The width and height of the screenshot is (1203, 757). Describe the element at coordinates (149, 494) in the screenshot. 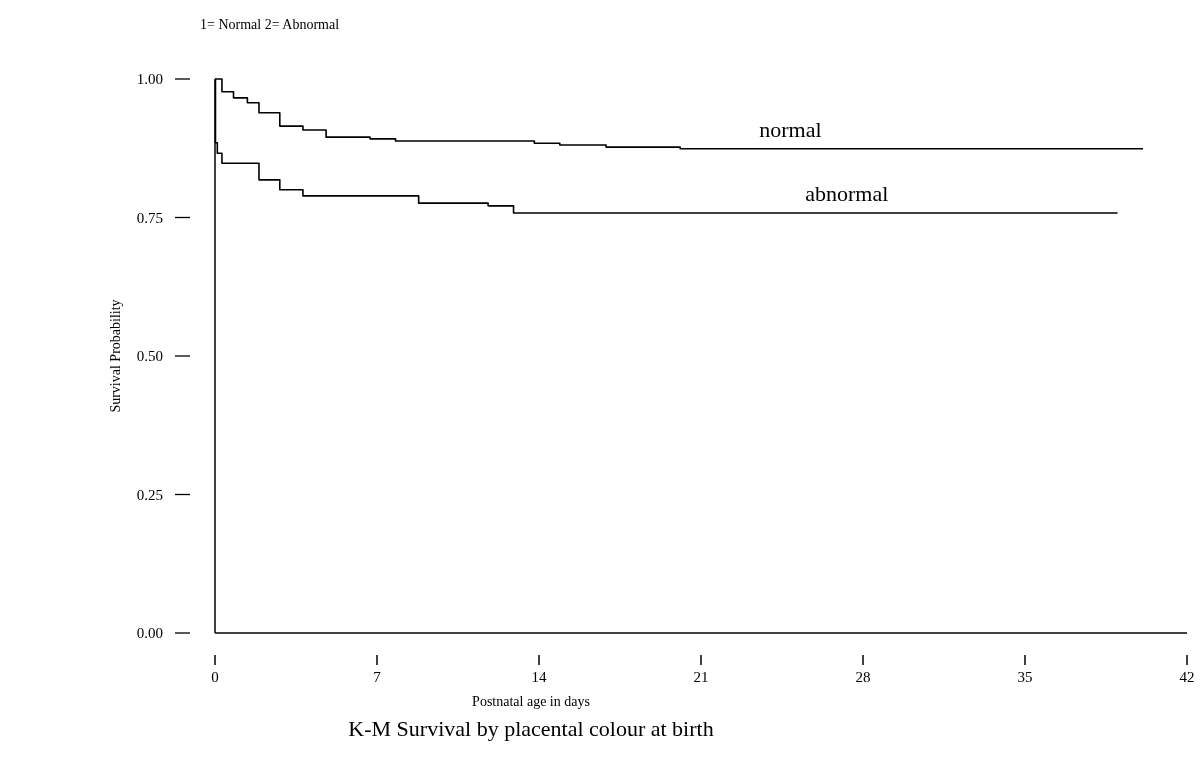

I see `y-tick-label: 0.25` at that location.